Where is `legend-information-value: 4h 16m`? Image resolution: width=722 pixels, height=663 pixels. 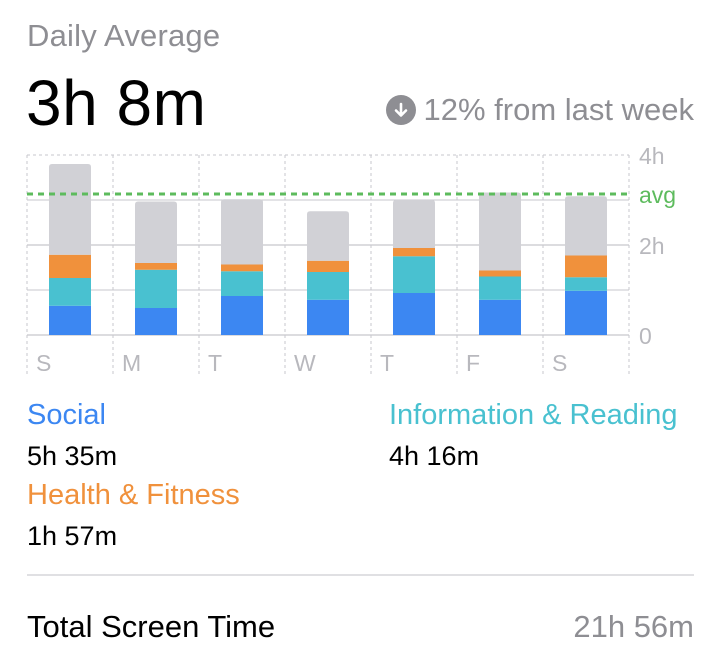 legend-information-value: 4h 16m is located at coordinates (434, 456).